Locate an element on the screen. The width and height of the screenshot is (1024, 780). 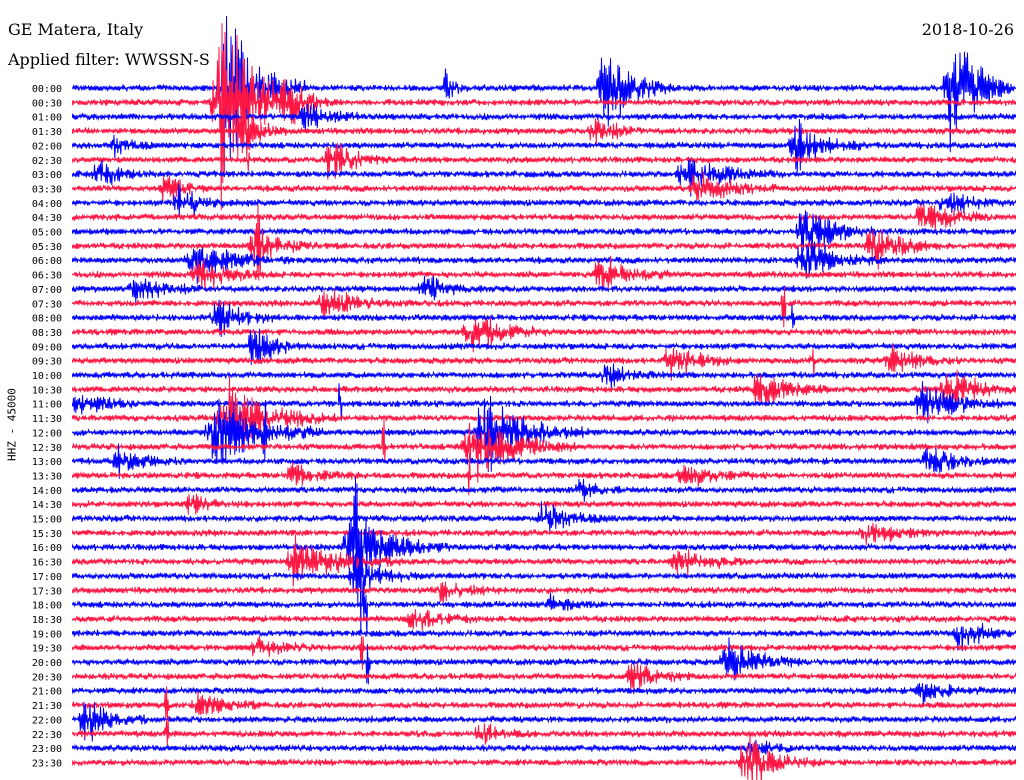
trace-row-2030 is located at coordinates (544, 678).